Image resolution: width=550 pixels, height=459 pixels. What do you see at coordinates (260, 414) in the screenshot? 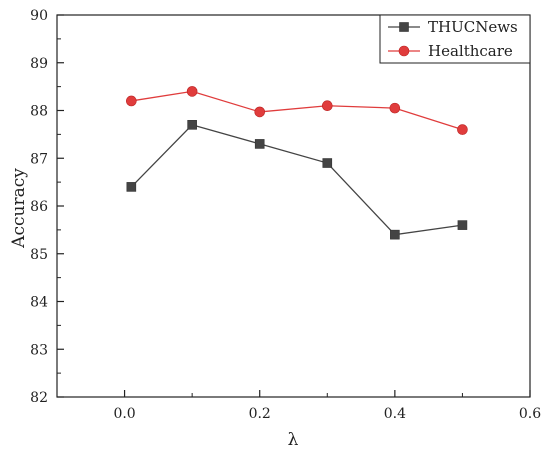
I see `x-tick-label: 0.2` at bounding box center [260, 414].